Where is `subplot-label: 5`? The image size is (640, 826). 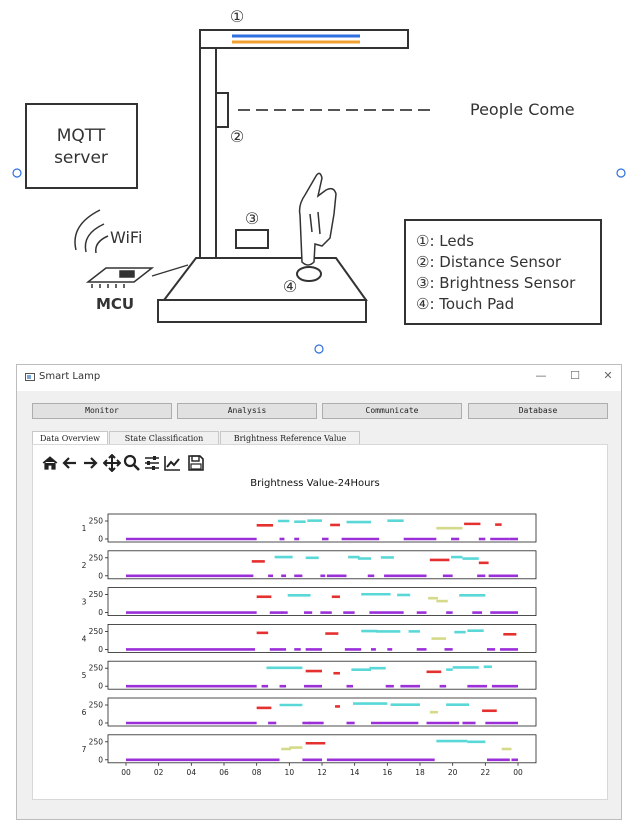
subplot-label: 5 is located at coordinates (84, 675).